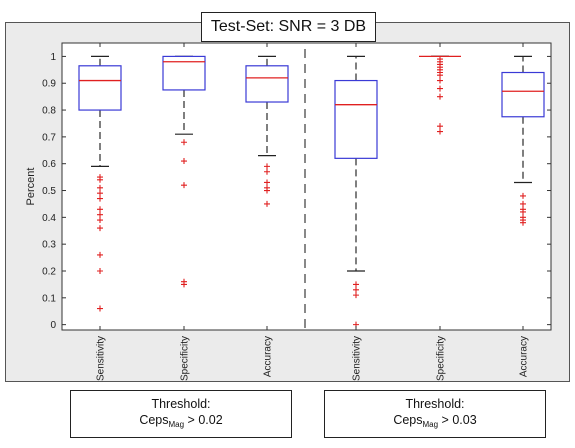  I want to click on y-tick-label: 0.8, so click(49, 111).